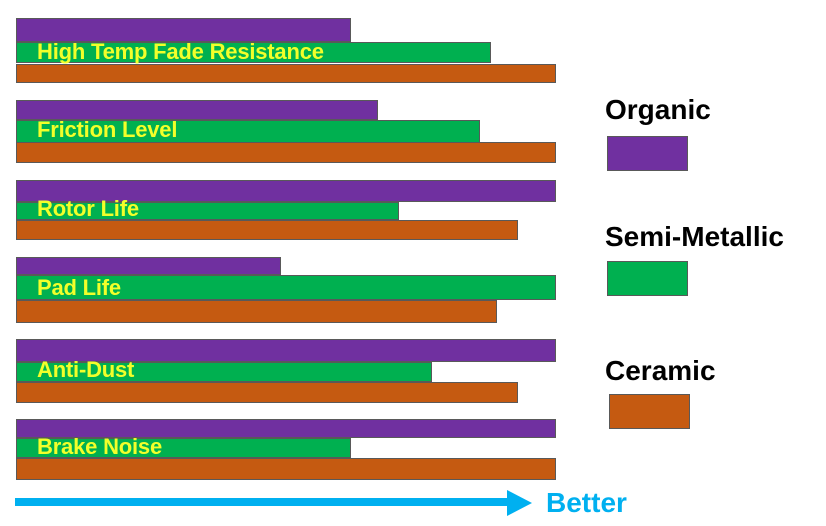 The width and height of the screenshot is (826, 526). What do you see at coordinates (658, 109) in the screenshot?
I see `legend-label: Organic` at bounding box center [658, 109].